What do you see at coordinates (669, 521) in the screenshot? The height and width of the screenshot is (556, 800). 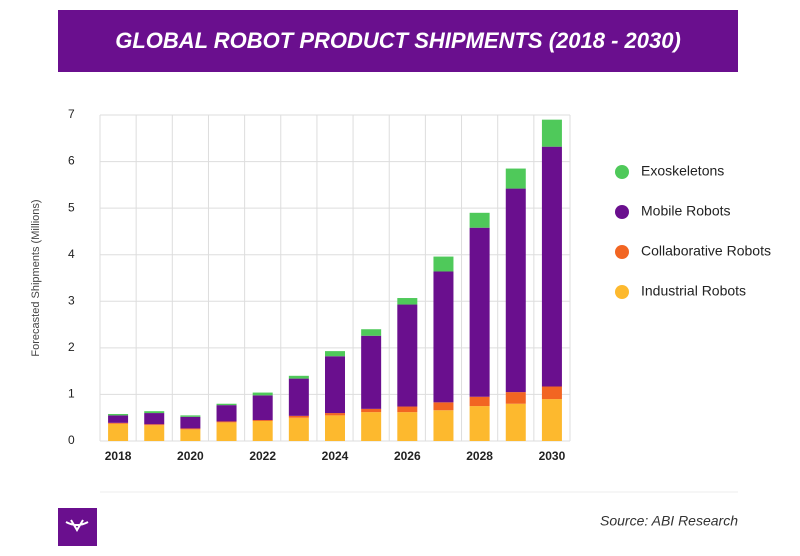 I see `source: Source: ABI Research` at bounding box center [669, 521].